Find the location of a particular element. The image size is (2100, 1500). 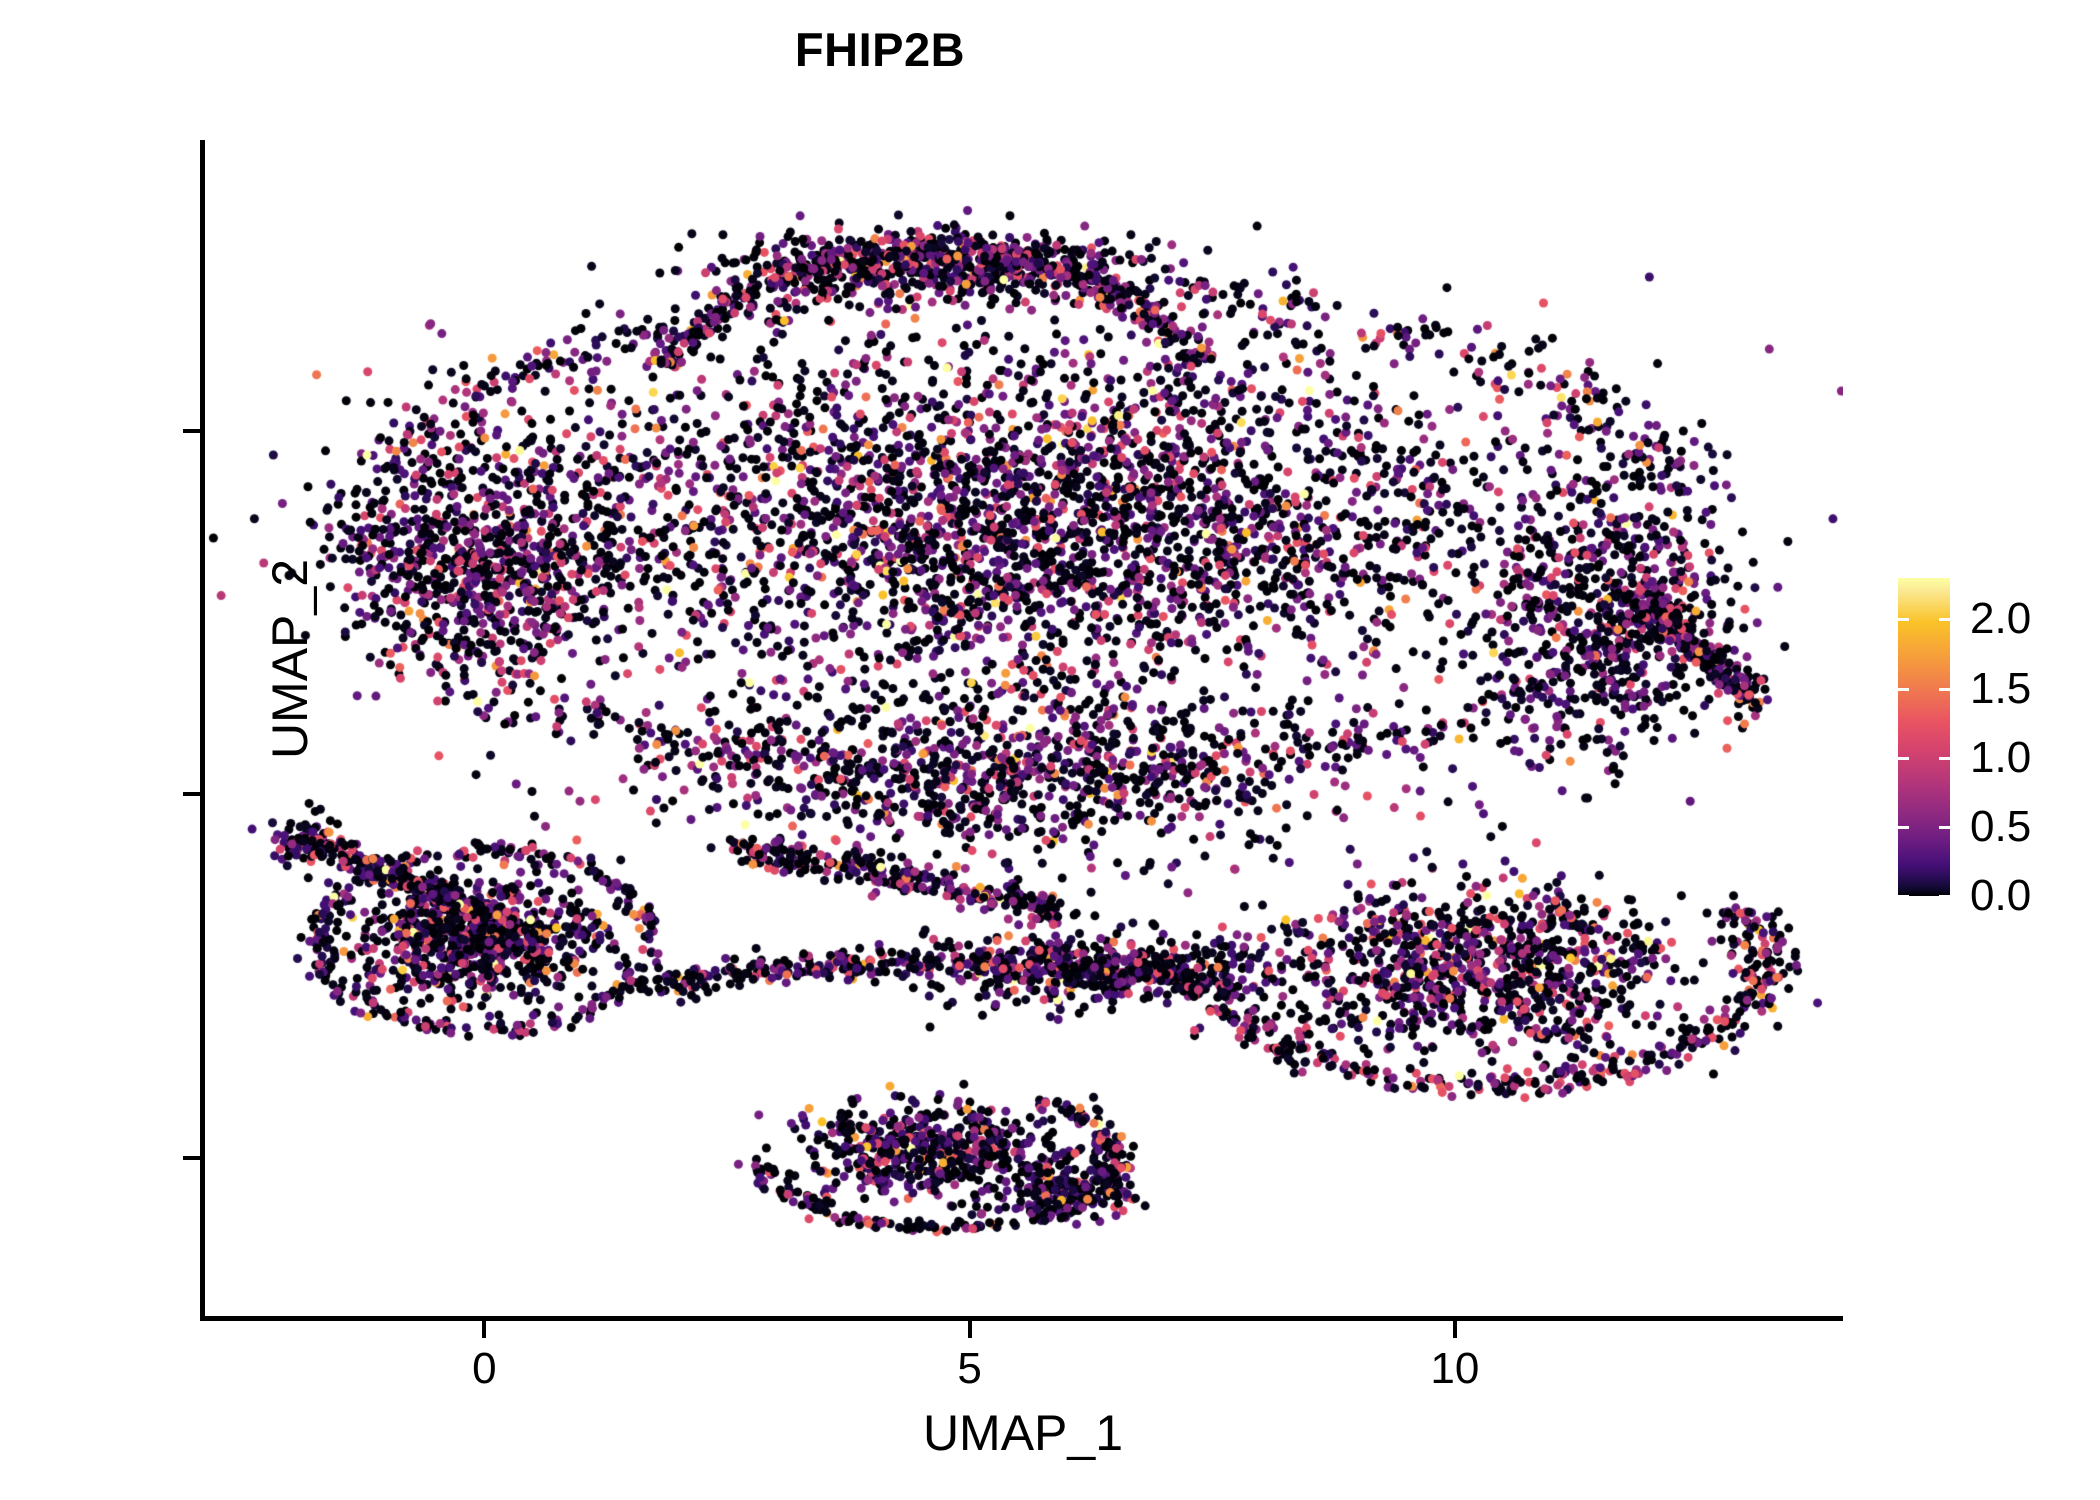

colorbar-tick-label: 1.0 is located at coordinates (2001, 757).